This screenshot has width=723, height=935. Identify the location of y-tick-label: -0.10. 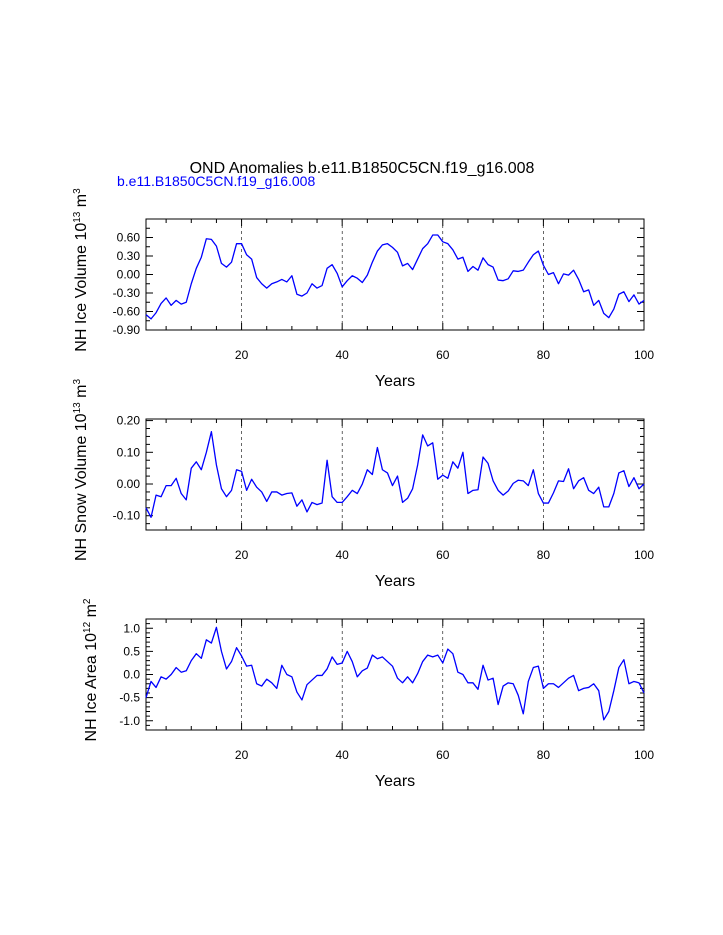
(127, 516).